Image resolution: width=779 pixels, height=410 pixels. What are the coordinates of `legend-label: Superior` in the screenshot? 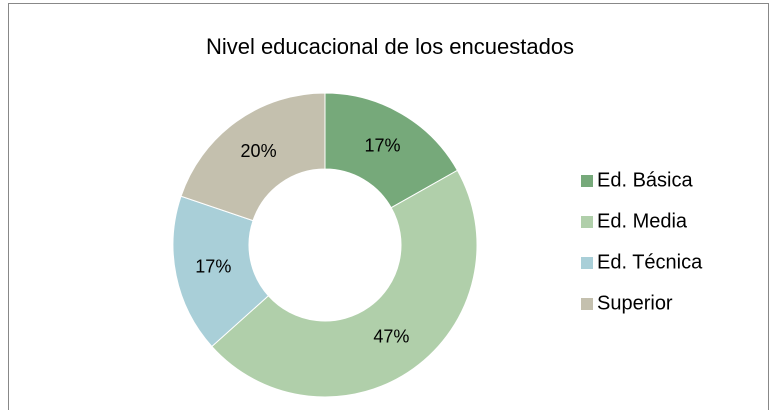 It's located at (635, 303).